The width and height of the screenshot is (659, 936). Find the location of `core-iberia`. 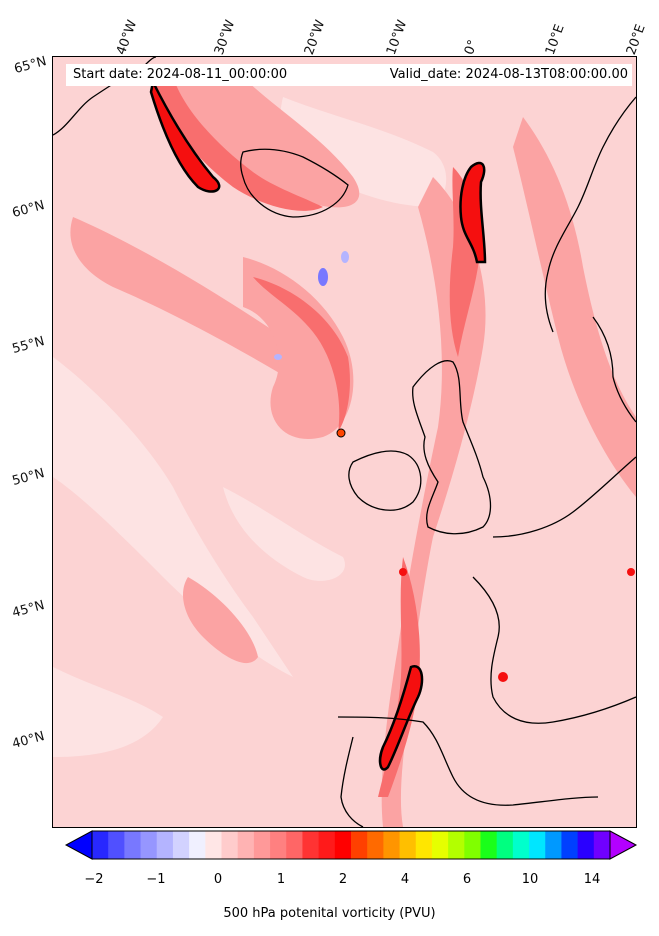

core-iberia is located at coordinates (401, 718).